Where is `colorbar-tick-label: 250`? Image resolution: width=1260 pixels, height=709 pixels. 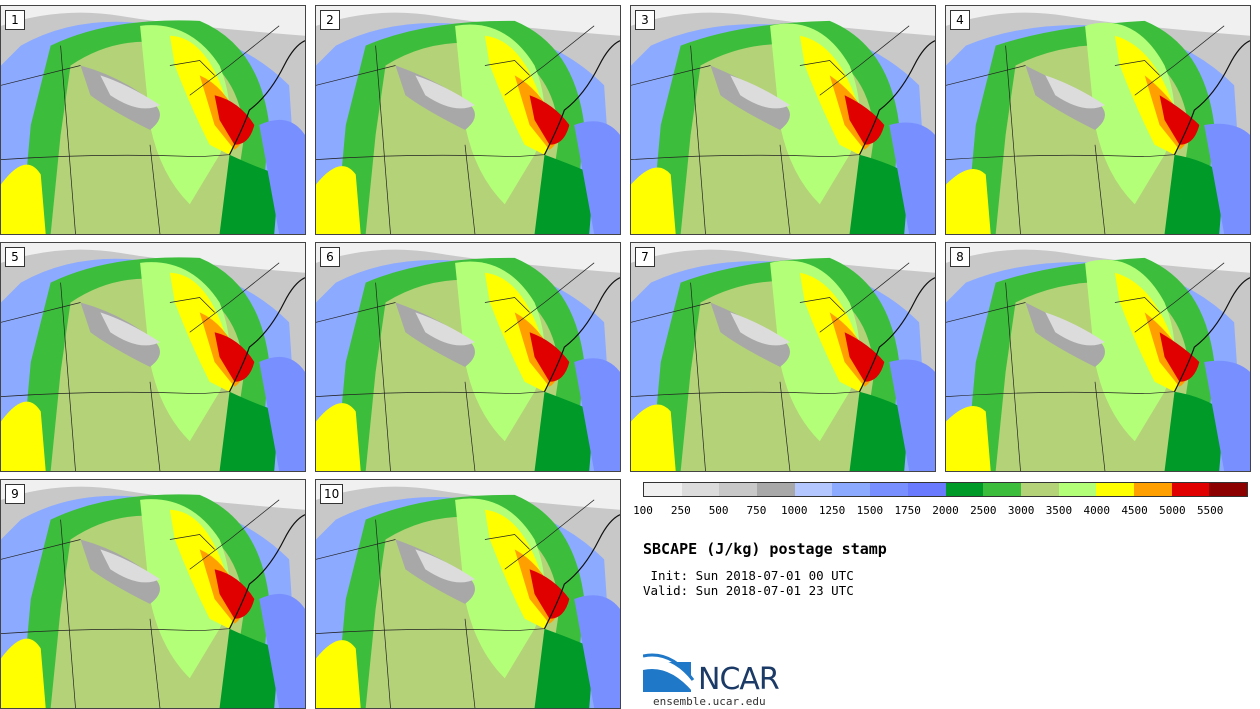
colorbar-tick-label: 250 is located at coordinates (680, 510).